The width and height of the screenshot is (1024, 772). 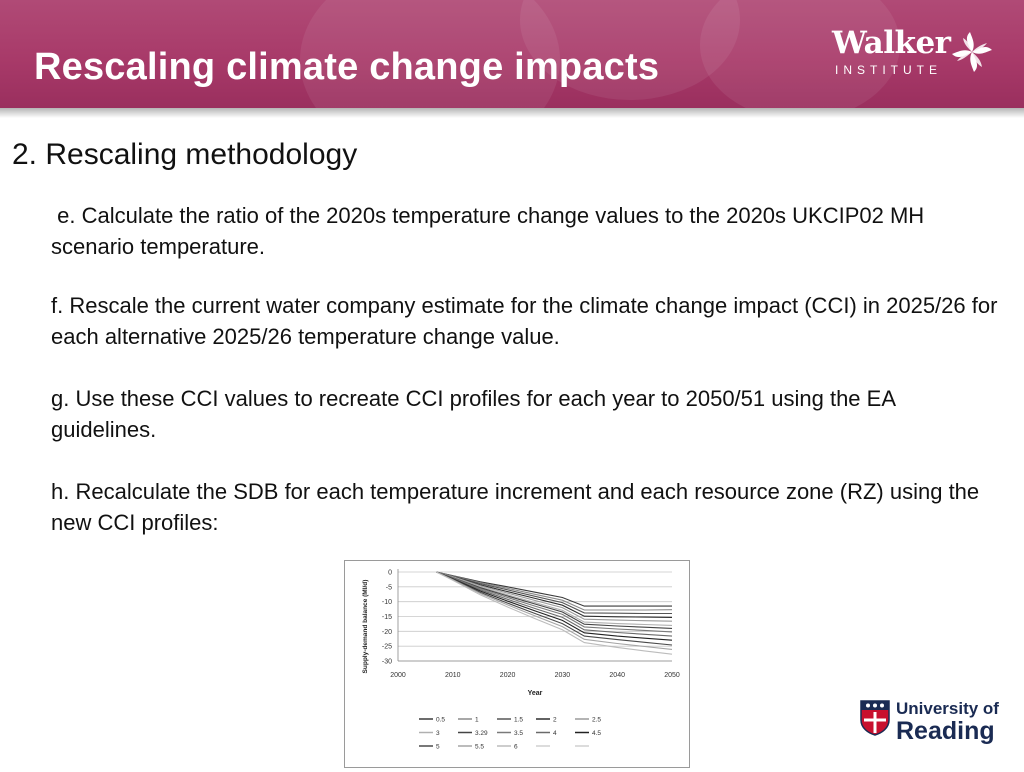 I want to click on legend-label: 5.5, so click(x=479, y=747).